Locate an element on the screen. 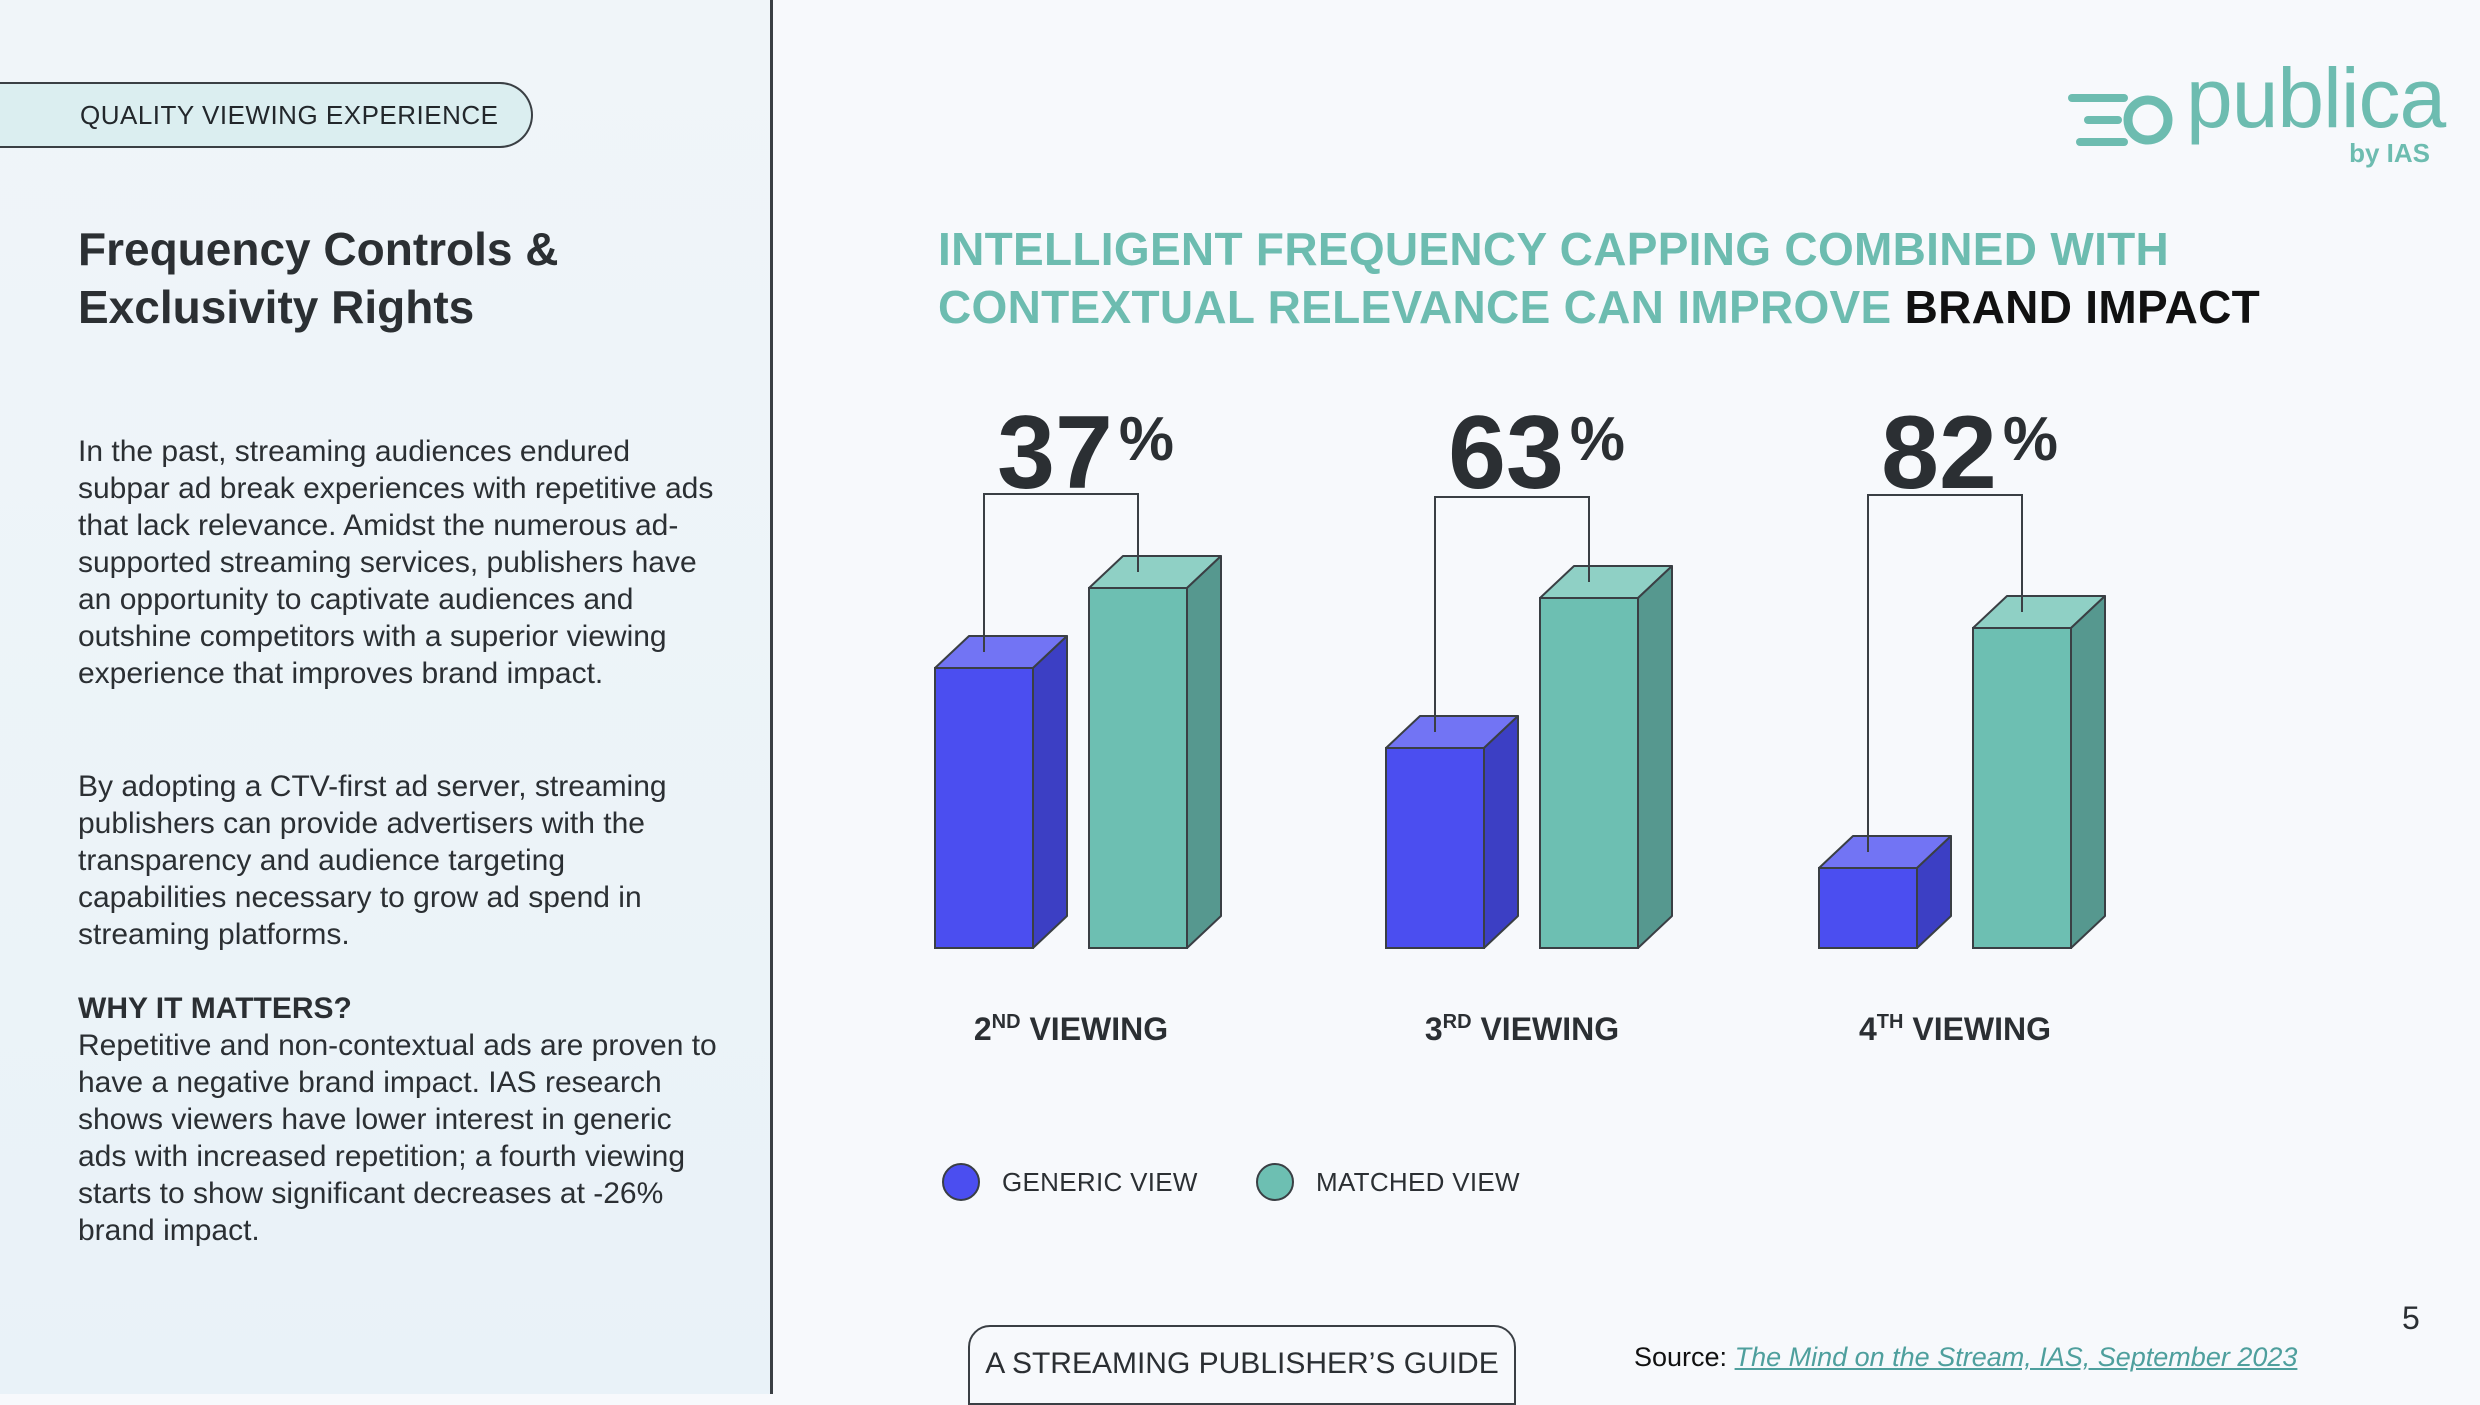  source-prefix: Source: is located at coordinates (1681, 1357).